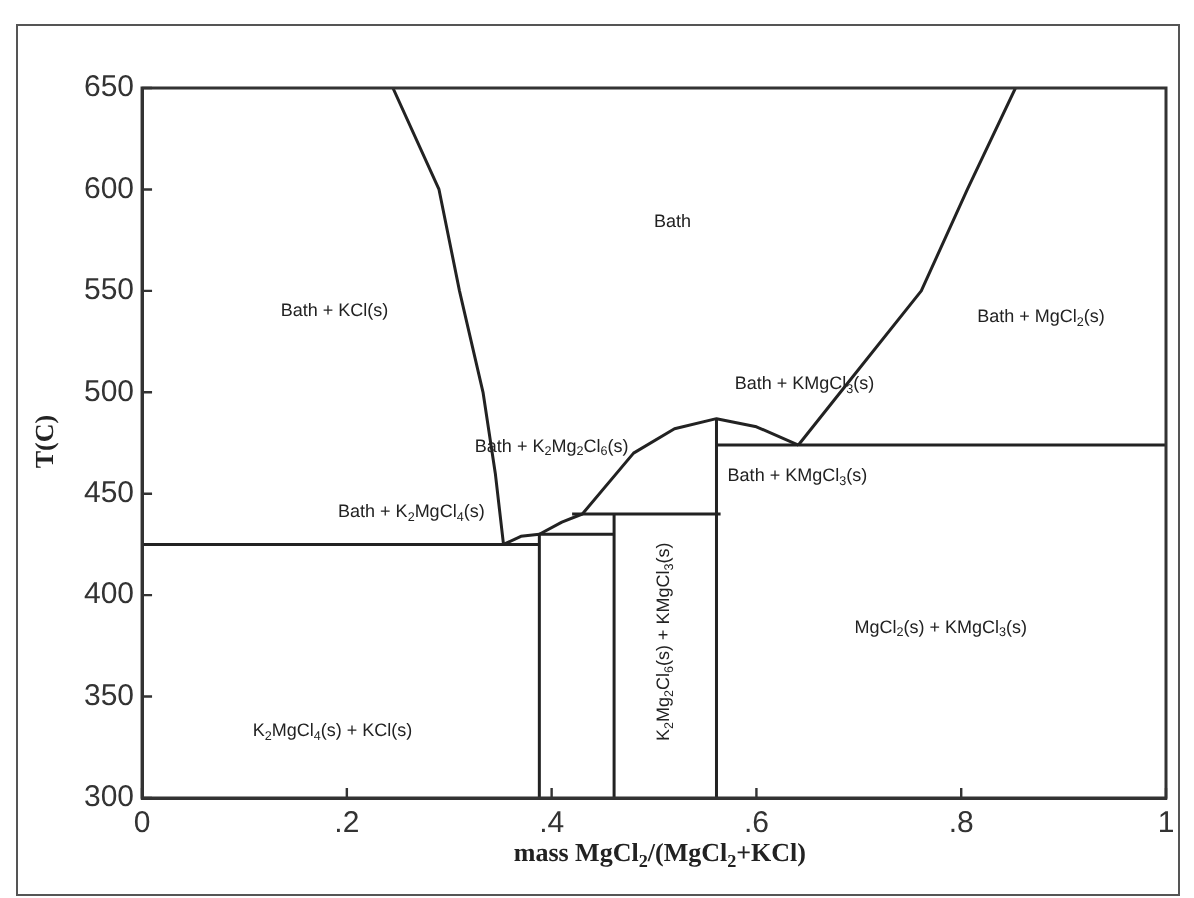 The height and width of the screenshot is (898, 1194). Describe the element at coordinates (334, 309) in the screenshot. I see `annotation: Bath + KCl(s)` at that location.